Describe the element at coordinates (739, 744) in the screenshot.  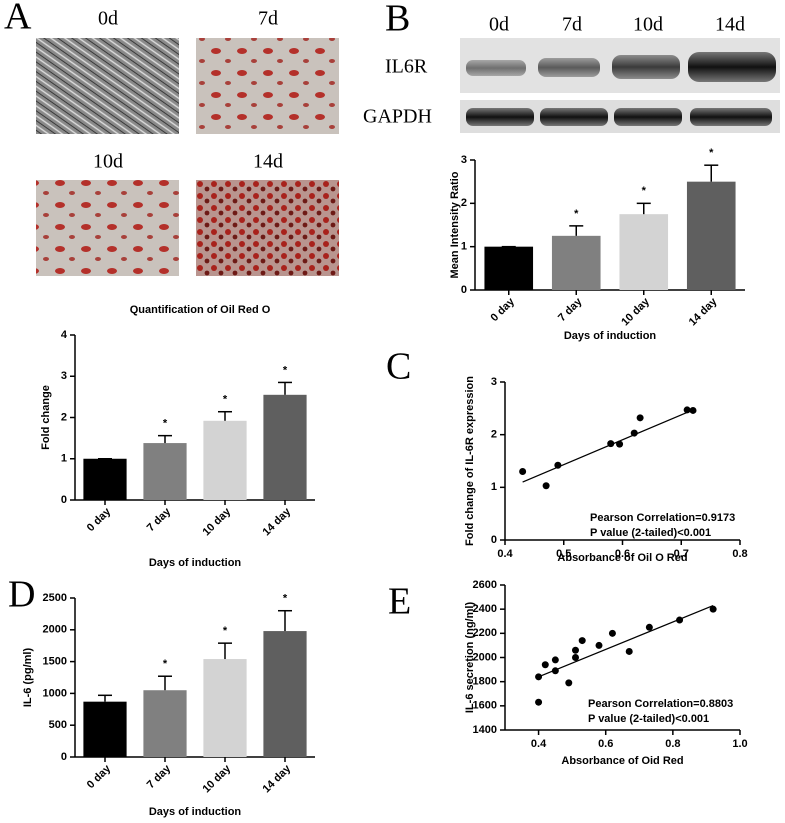
I see `x-tick-label: 1.0` at that location.